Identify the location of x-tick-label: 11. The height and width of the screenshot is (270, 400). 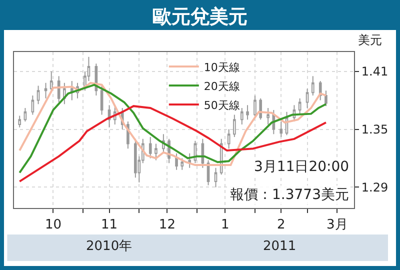
(109, 225).